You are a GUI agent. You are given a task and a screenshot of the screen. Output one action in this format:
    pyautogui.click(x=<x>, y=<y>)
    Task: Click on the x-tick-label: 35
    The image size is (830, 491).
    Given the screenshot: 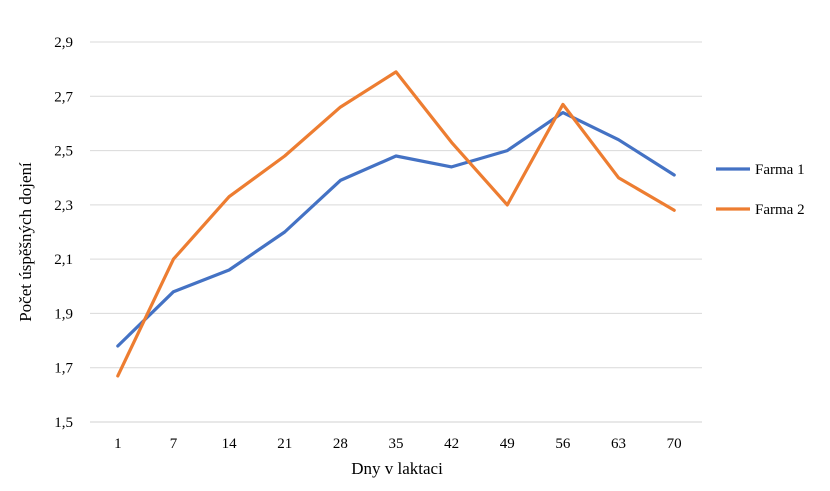 What is the action you would take?
    pyautogui.click(x=396, y=444)
    